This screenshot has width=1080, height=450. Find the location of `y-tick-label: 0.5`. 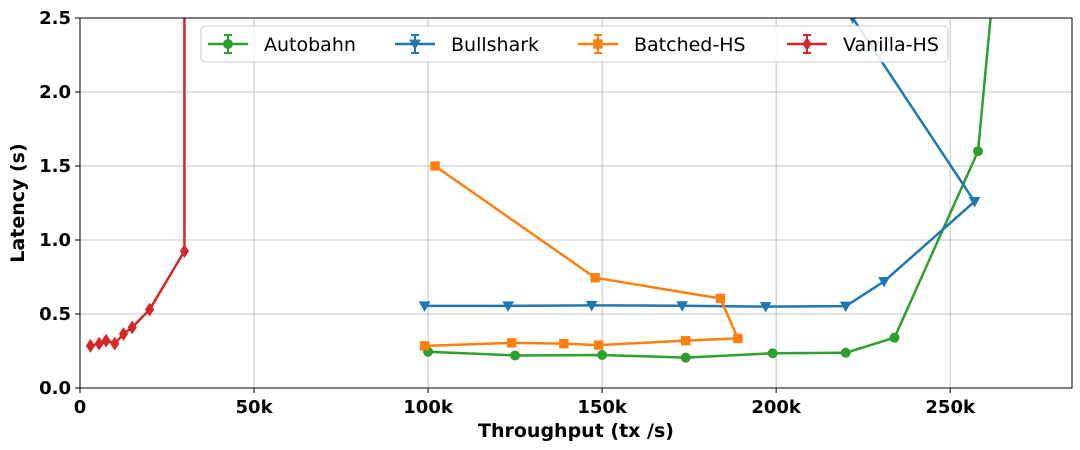

y-tick-label: 0.5 is located at coordinates (55, 314).